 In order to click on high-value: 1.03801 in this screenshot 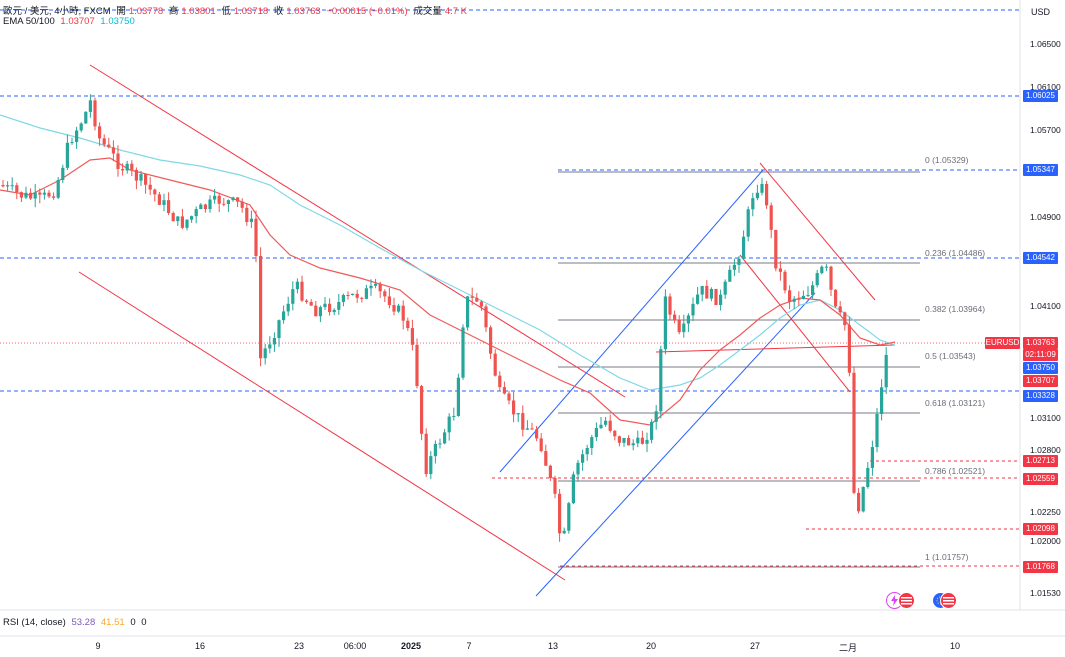, I will do `click(198, 11)`.